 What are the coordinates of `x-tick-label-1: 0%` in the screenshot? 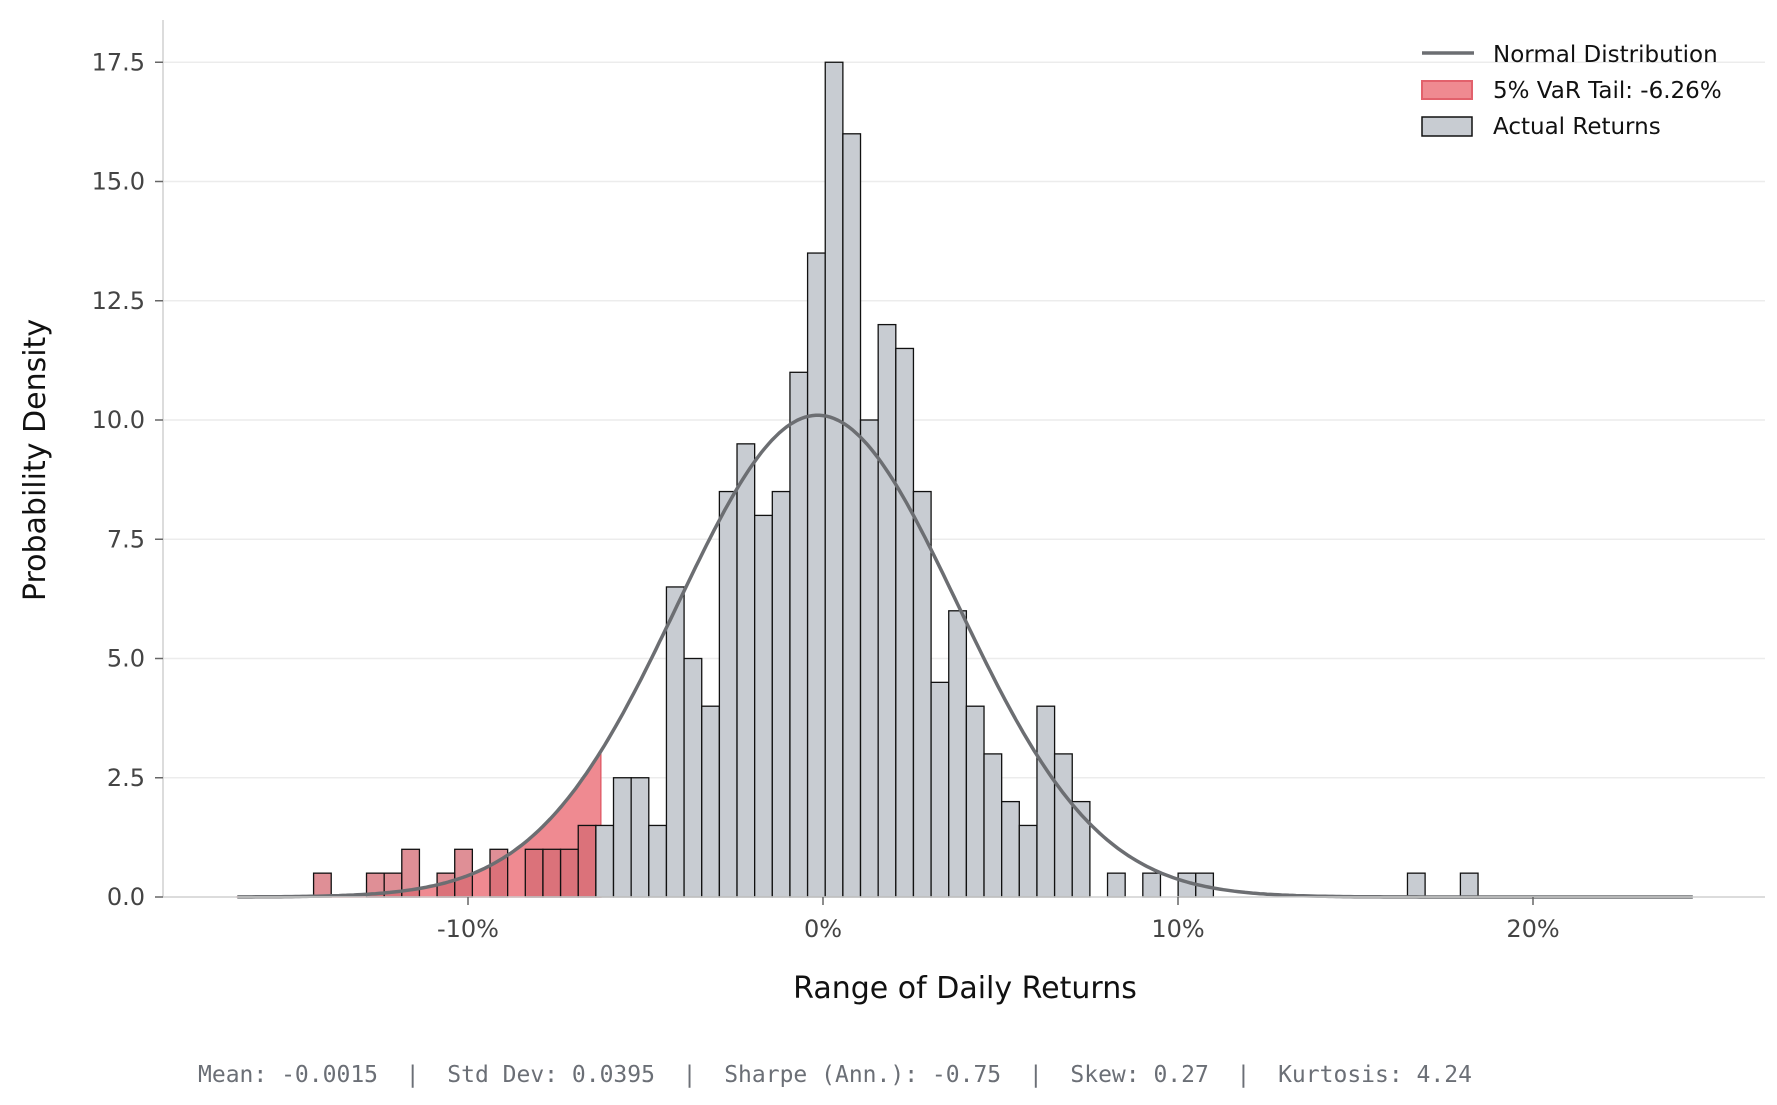 It's located at (823, 929).